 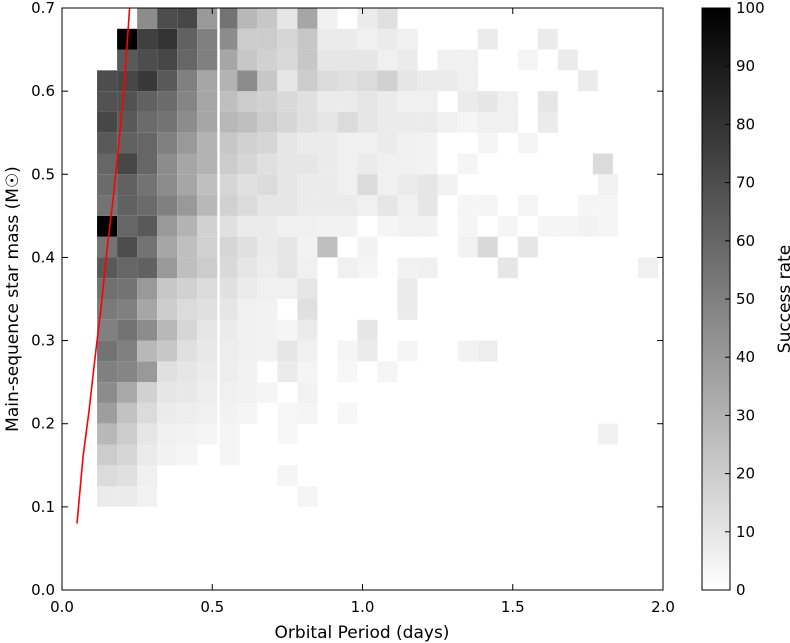 I want to click on y-tick-label: 0.4, so click(x=43, y=257).